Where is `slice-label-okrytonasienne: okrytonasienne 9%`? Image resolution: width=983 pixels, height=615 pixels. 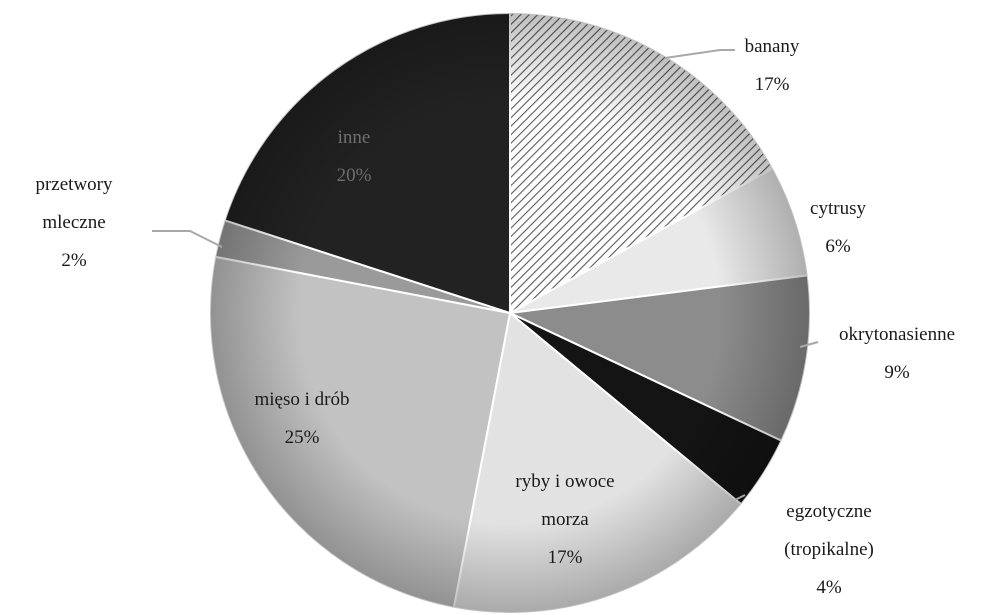 slice-label-okrytonasienne: okrytonasienne 9% is located at coordinates (897, 353).